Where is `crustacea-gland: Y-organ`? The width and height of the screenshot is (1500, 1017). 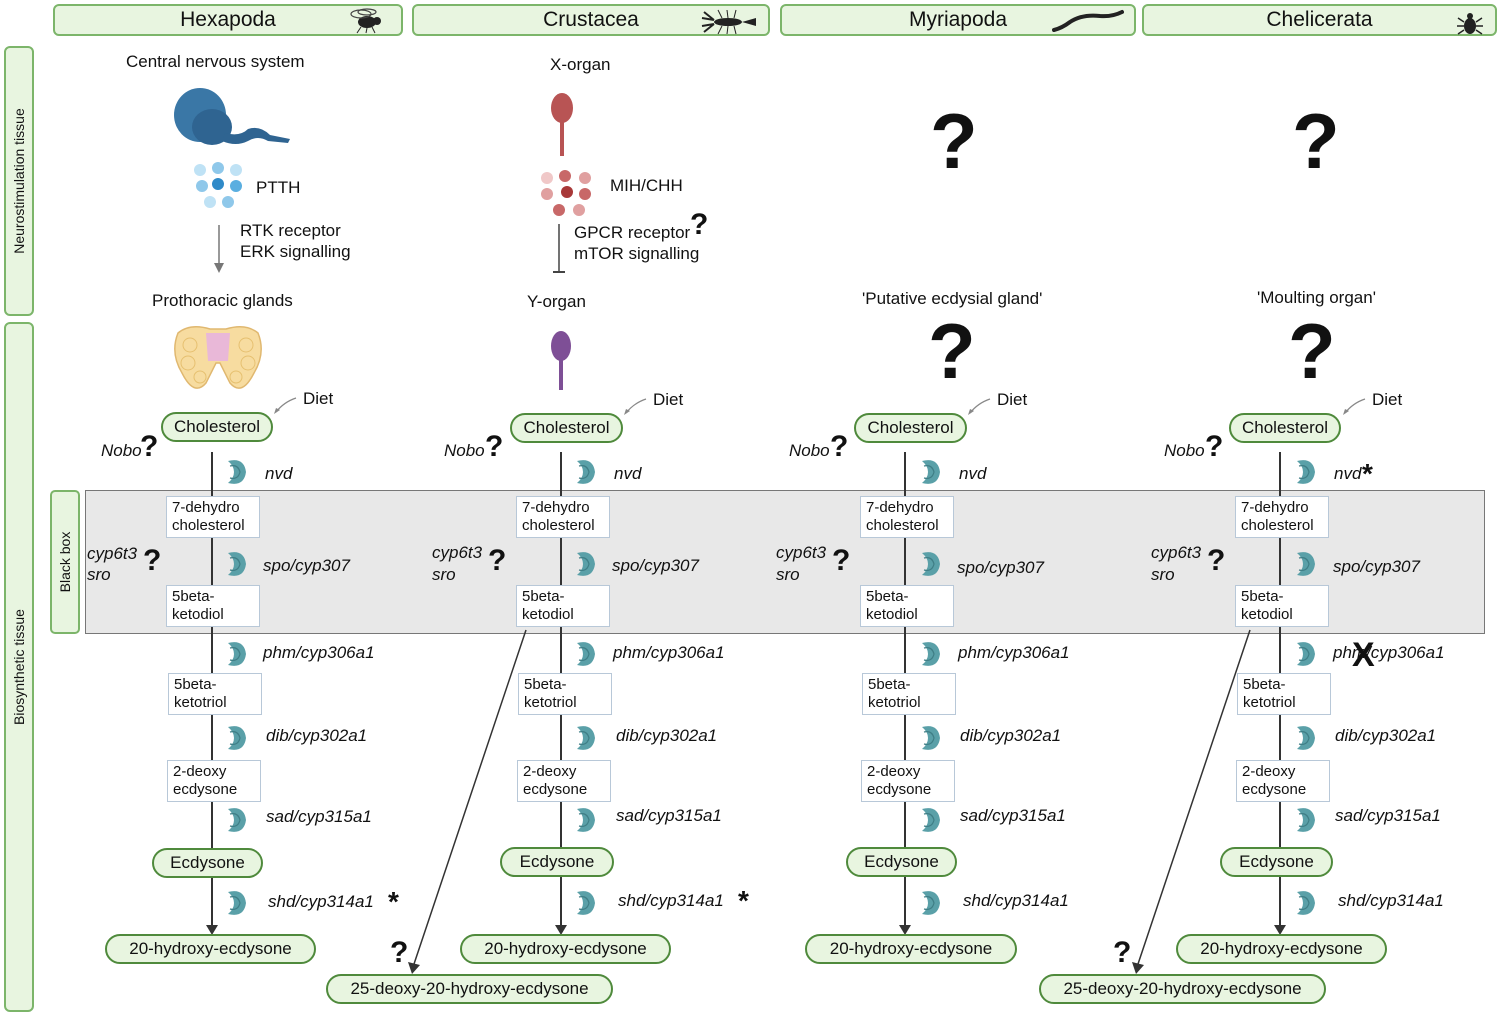 crustacea-gland: Y-organ is located at coordinates (556, 301).